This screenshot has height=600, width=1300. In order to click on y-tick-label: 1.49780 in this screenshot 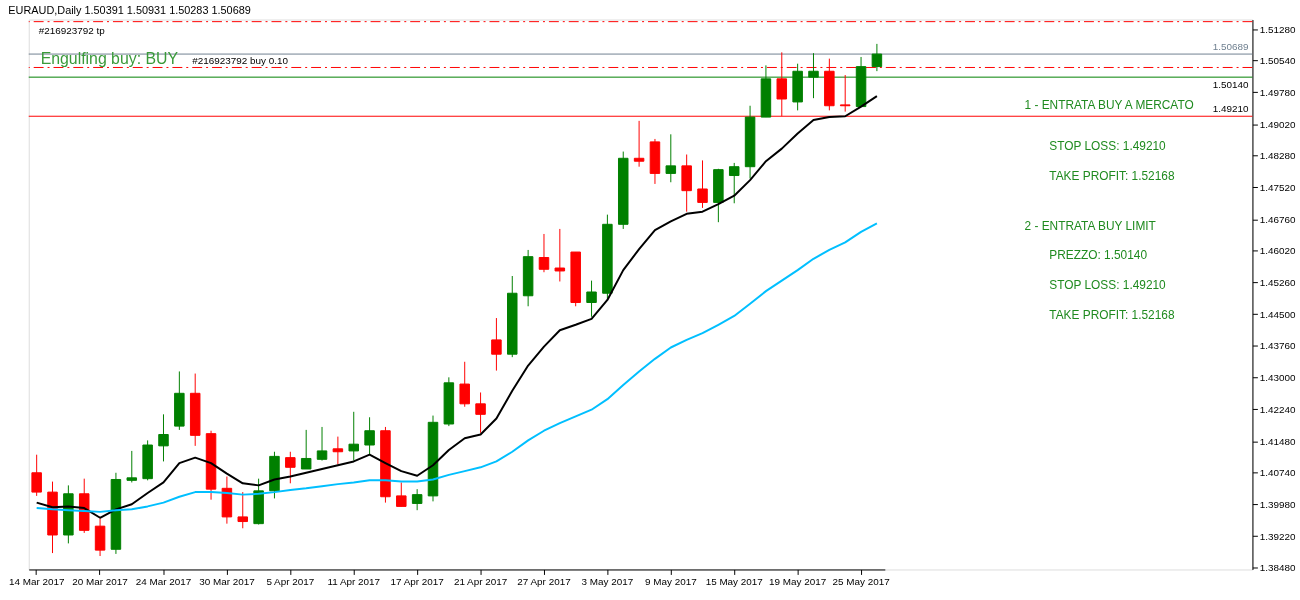, I will do `click(1278, 92)`.